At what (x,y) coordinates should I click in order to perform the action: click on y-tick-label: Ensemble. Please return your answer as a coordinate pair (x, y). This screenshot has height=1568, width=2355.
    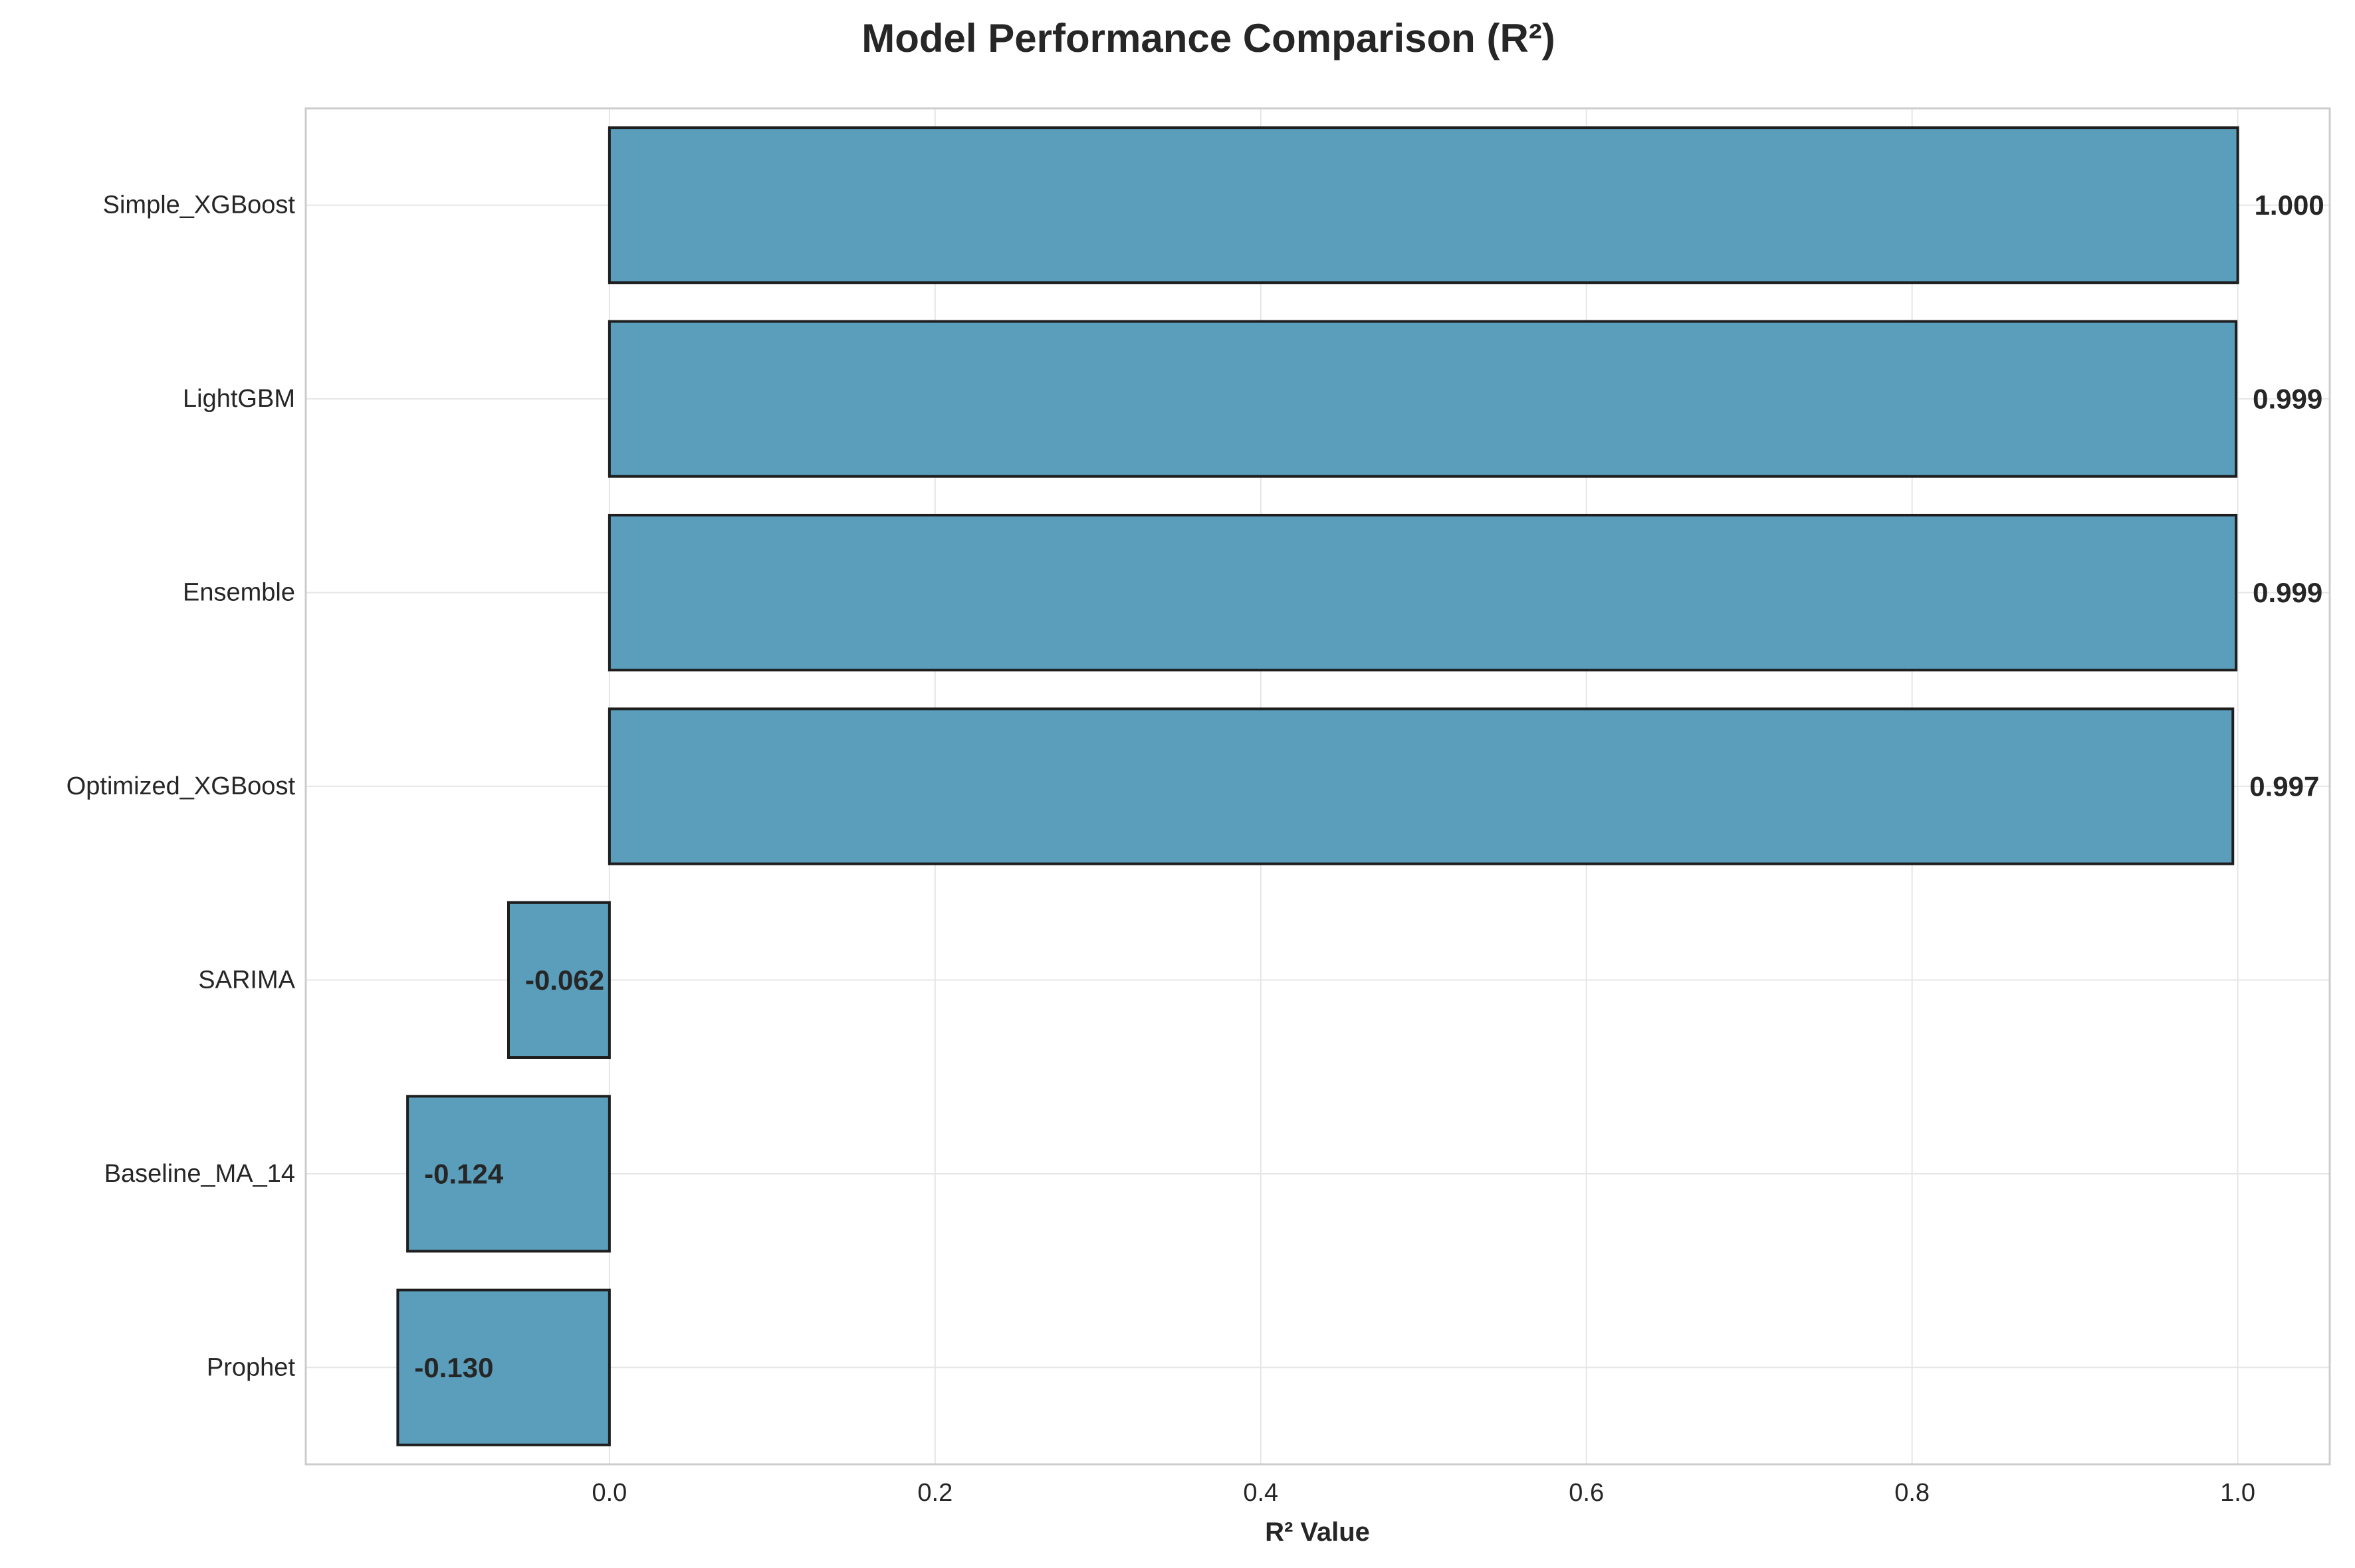
    Looking at the image, I should click on (239, 593).